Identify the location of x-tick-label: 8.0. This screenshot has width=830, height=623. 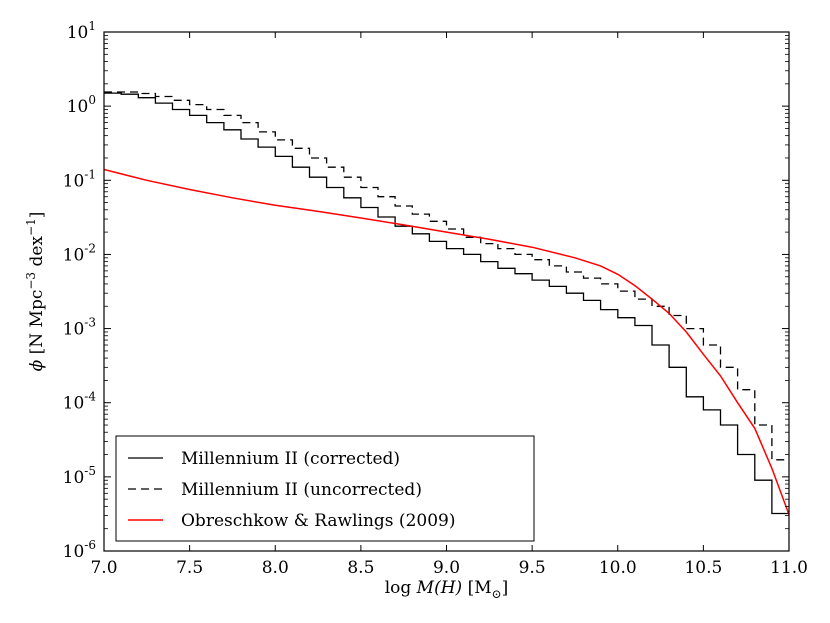
(275, 568).